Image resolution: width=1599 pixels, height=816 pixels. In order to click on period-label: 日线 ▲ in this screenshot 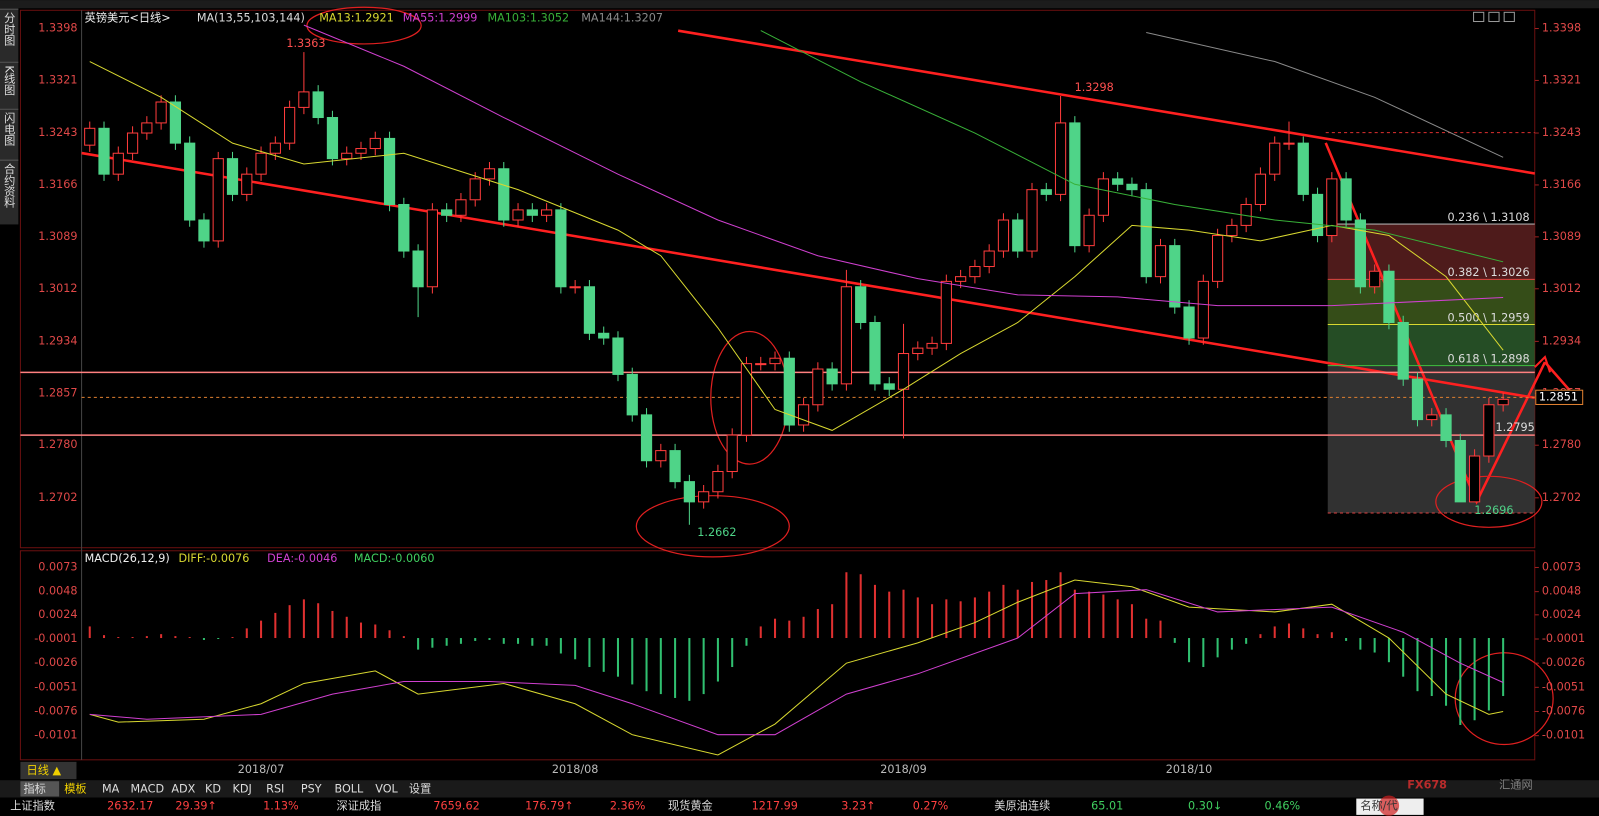, I will do `click(44, 770)`.